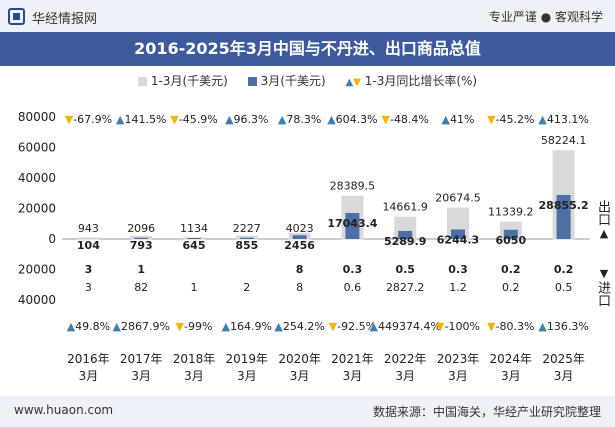 The width and height of the screenshot is (615, 427). Describe the element at coordinates (299, 287) in the screenshot. I see `import-cumulative-label: 8` at that location.